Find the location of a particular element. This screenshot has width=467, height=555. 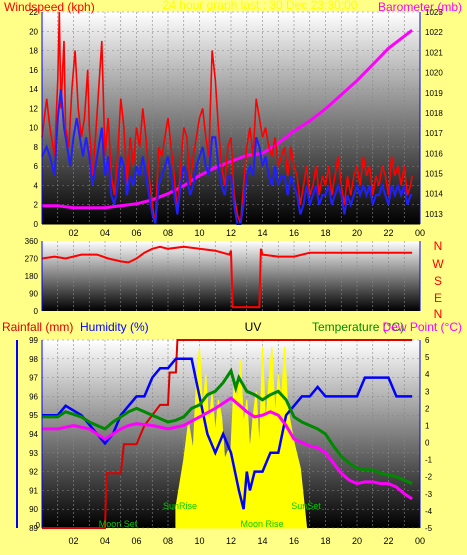

moonset-label: Moon Set is located at coordinates (118, 524).